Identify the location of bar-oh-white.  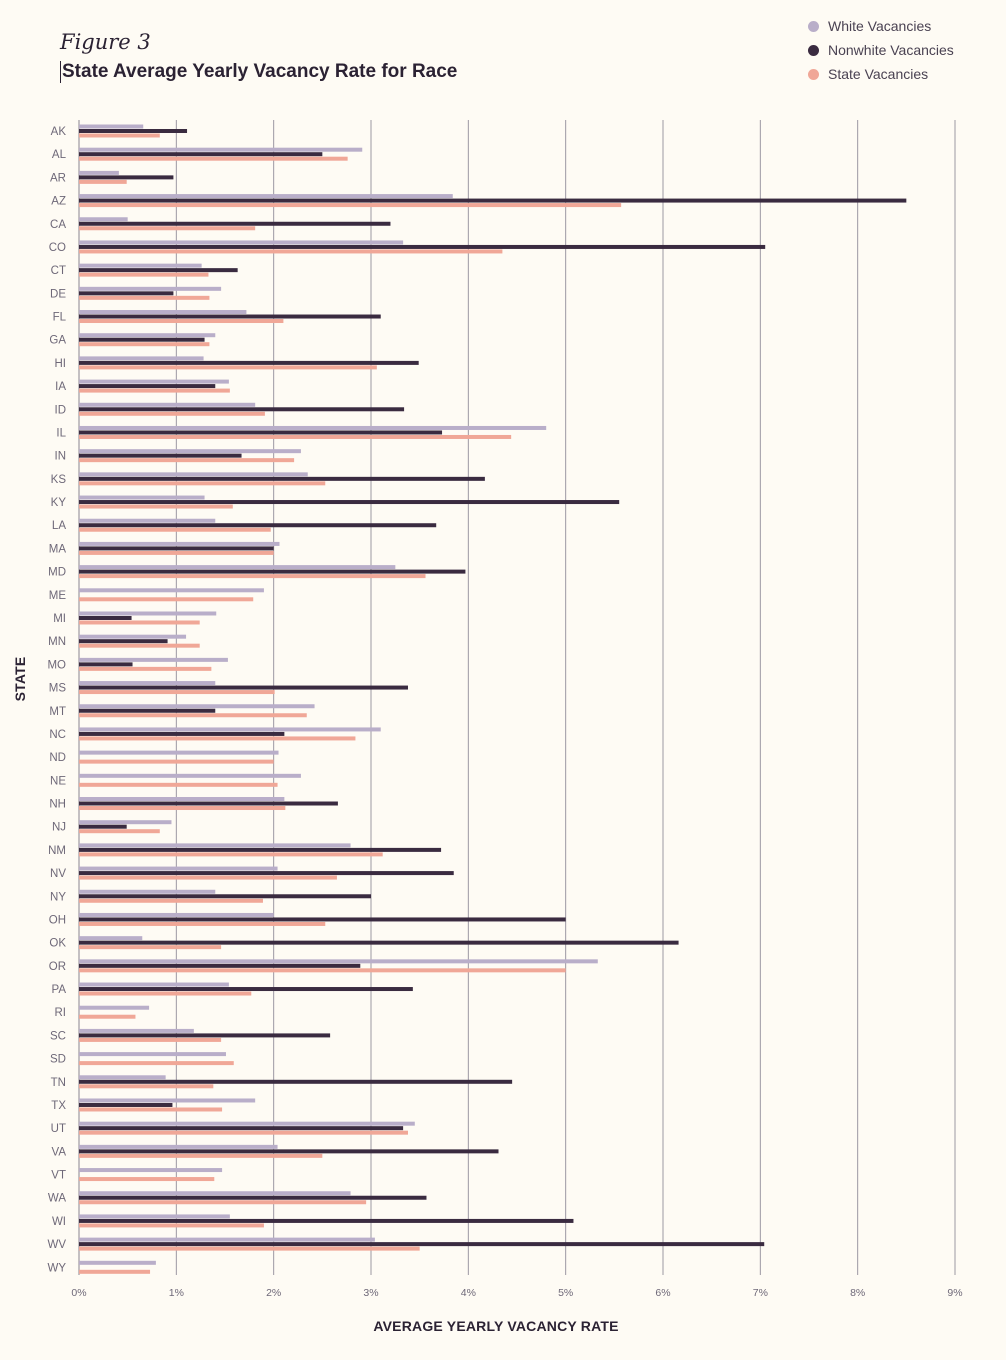
(176, 914).